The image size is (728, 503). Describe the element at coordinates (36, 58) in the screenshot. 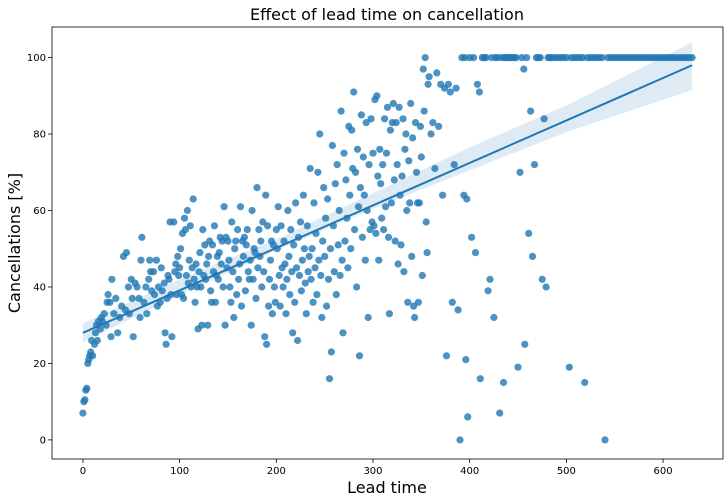

I see `y-tick-label: 100` at that location.